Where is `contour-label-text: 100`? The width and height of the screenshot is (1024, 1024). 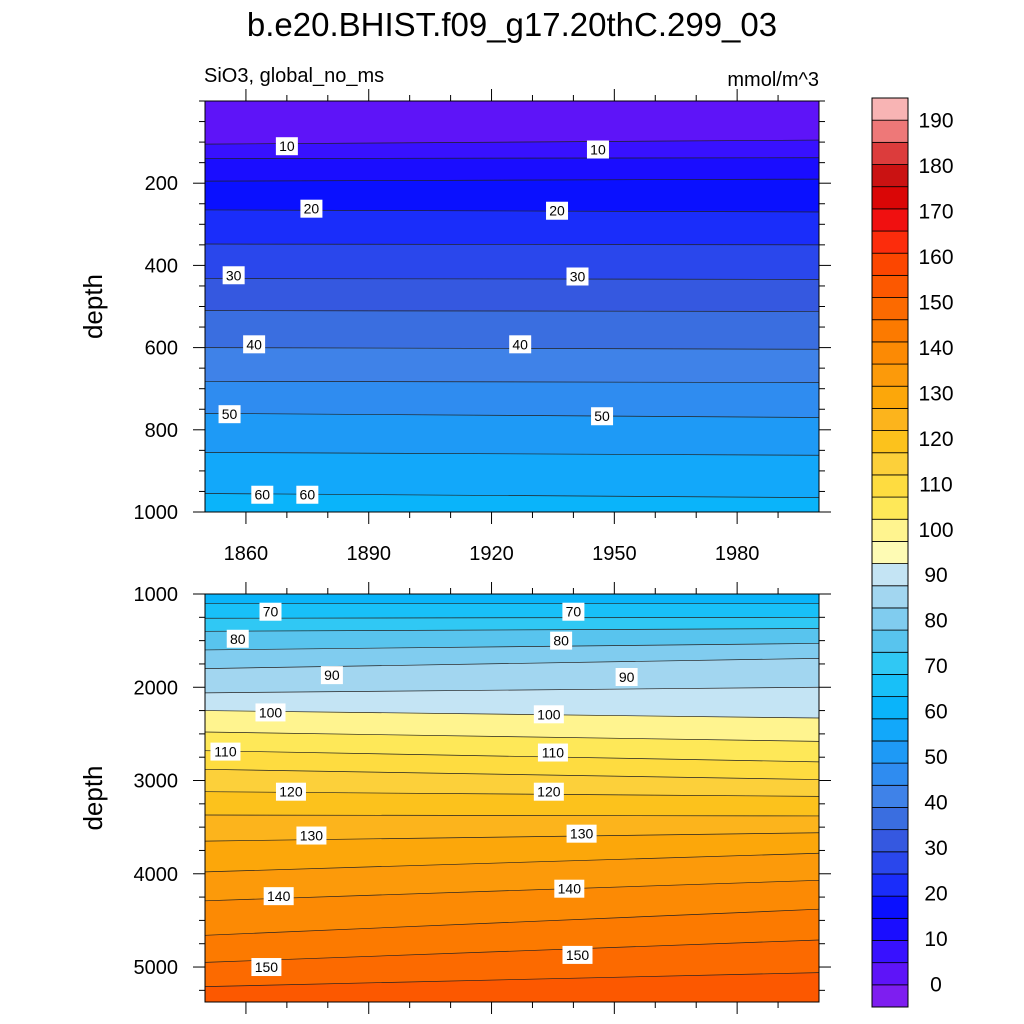 contour-label-text: 100 is located at coordinates (271, 712).